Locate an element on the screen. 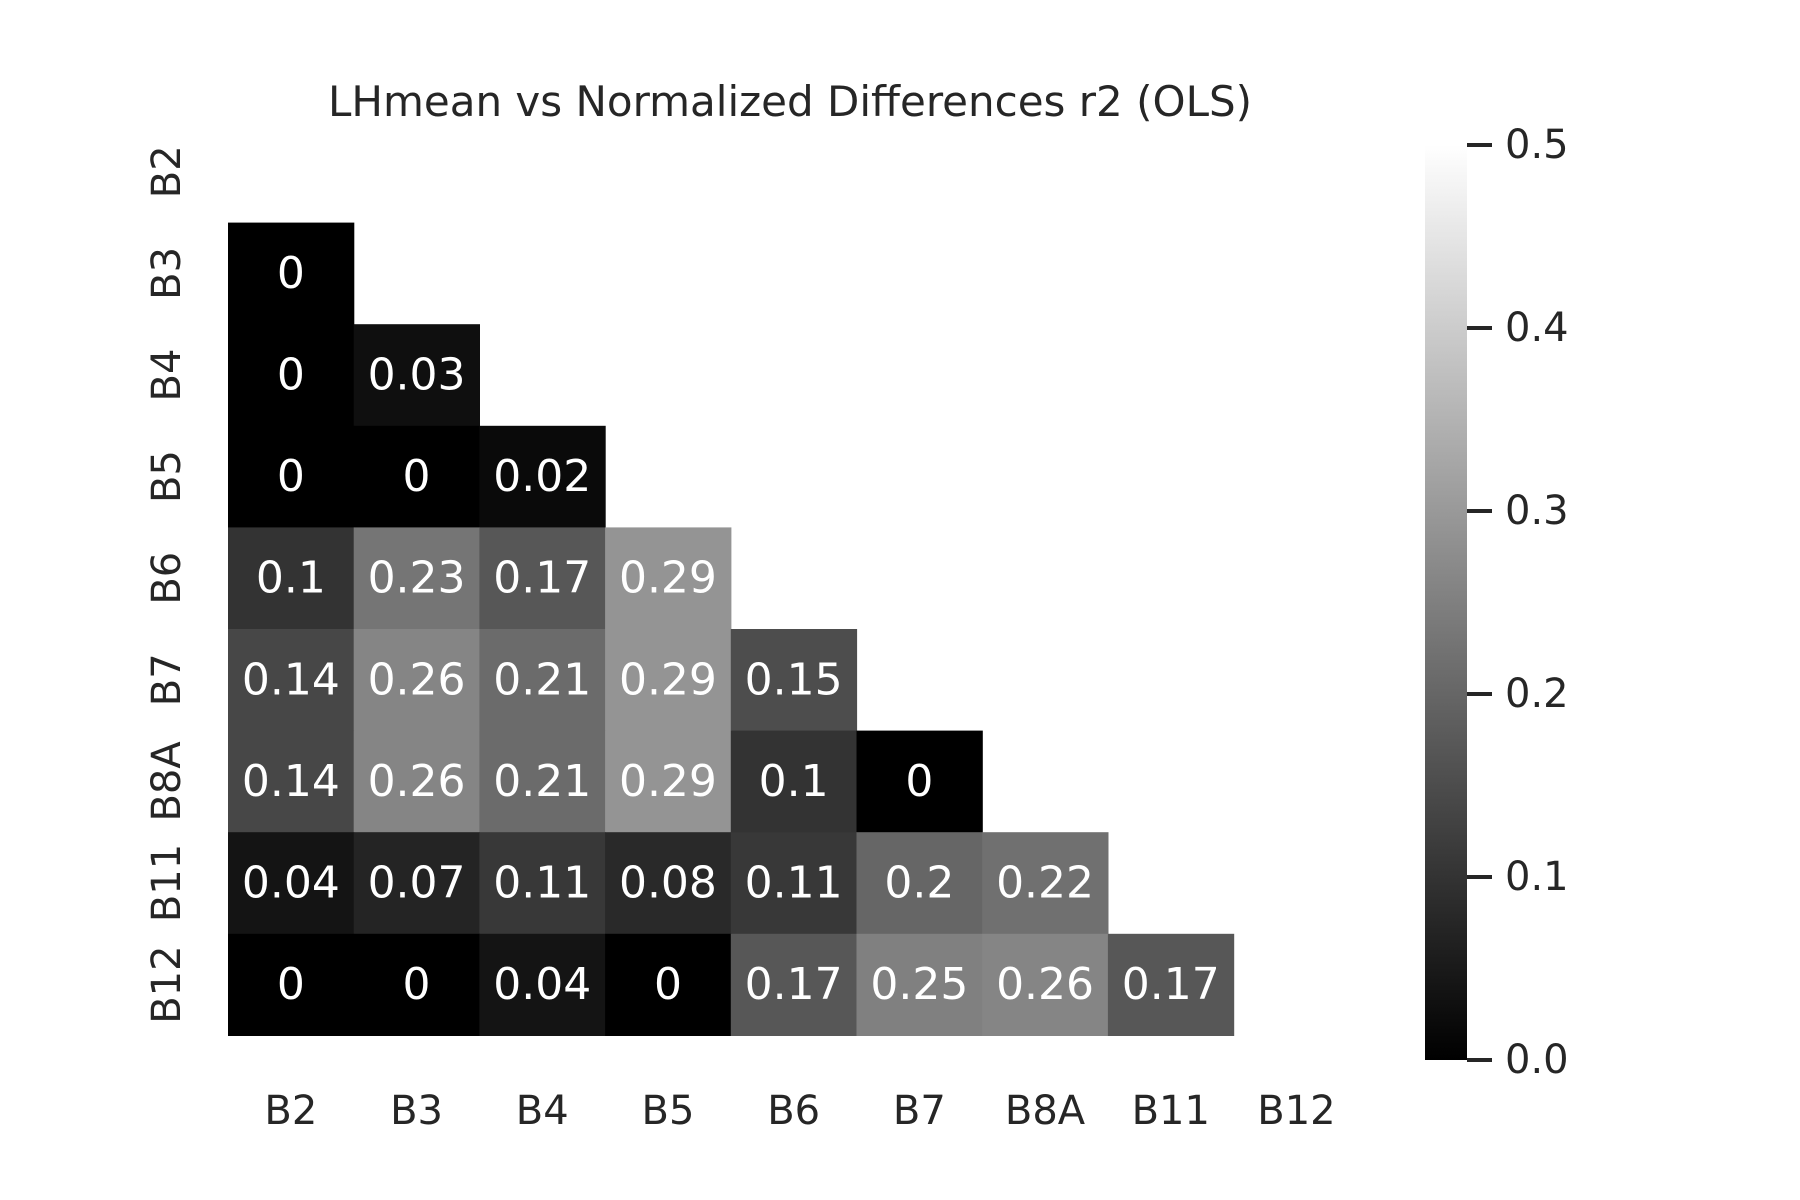 This screenshot has width=1800, height=1200. colorbar-tick-label: 0.4 is located at coordinates (1537, 328).